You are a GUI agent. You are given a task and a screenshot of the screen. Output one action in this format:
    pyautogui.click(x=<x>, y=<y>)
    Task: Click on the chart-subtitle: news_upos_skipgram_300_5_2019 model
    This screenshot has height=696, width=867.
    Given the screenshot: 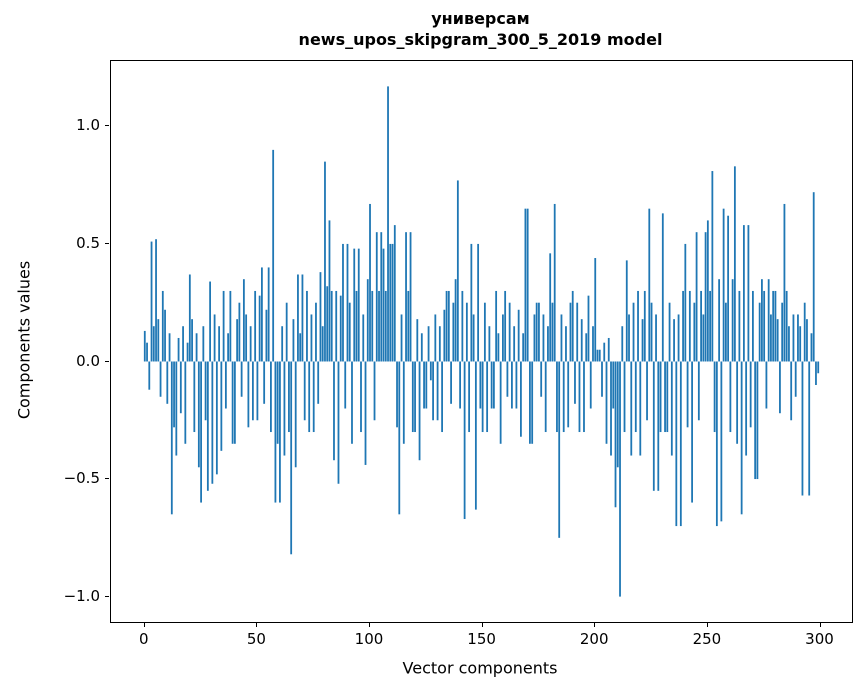 What is the action you would take?
    pyautogui.click(x=480, y=39)
    